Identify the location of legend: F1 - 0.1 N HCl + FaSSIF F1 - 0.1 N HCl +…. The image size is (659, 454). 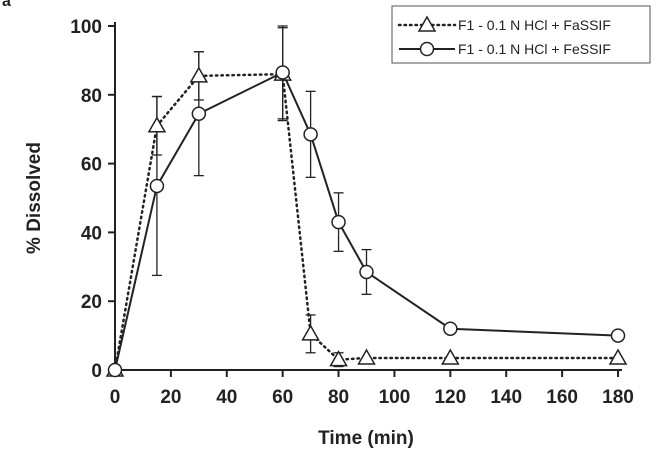
(521, 34).